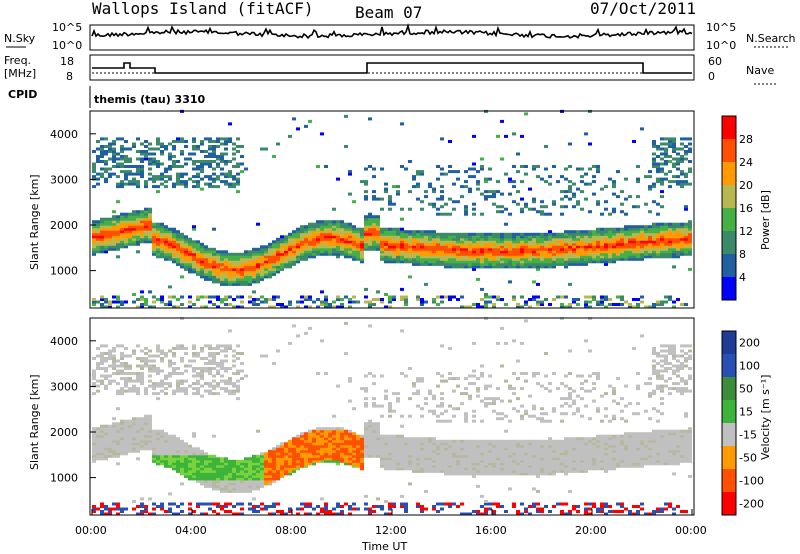 This screenshot has height=554, width=800. Describe the element at coordinates (392, 37) in the screenshot. I see `nsky-panel` at that location.